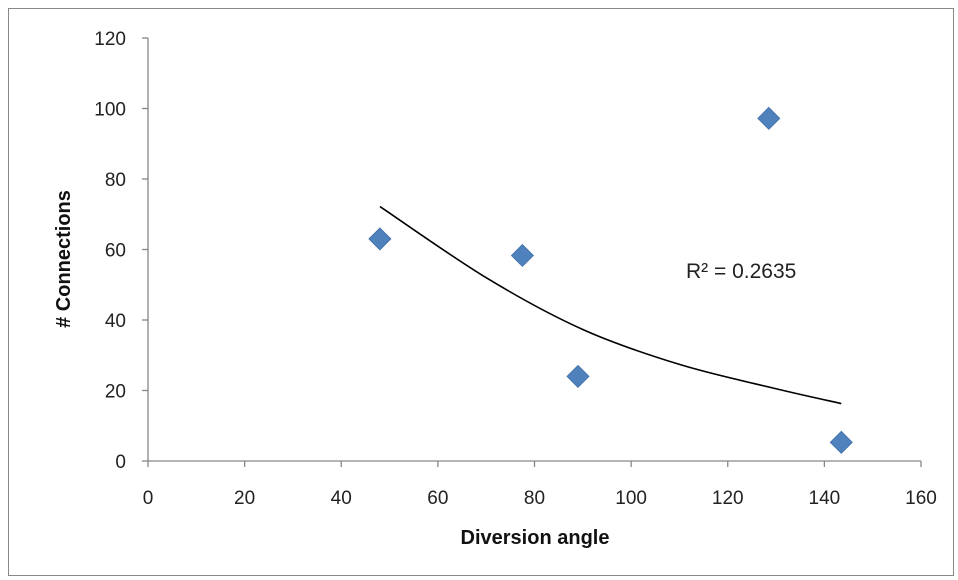  What do you see at coordinates (115, 251) in the screenshot?
I see `y-tick-label: 60` at bounding box center [115, 251].